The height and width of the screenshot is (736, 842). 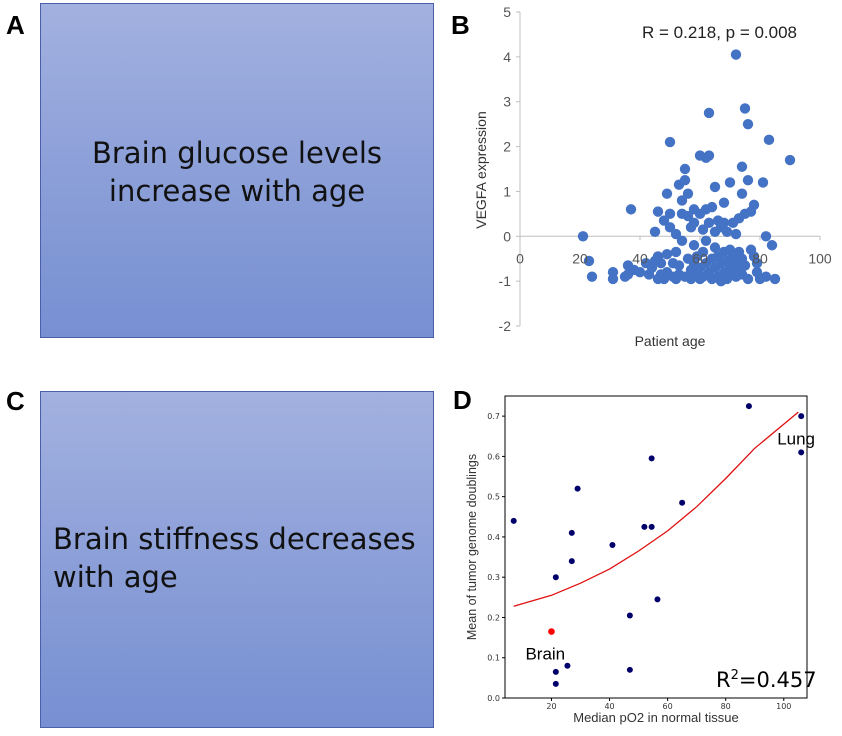 I want to click on chart-b-ytick-label: 5, so click(x=507, y=12).